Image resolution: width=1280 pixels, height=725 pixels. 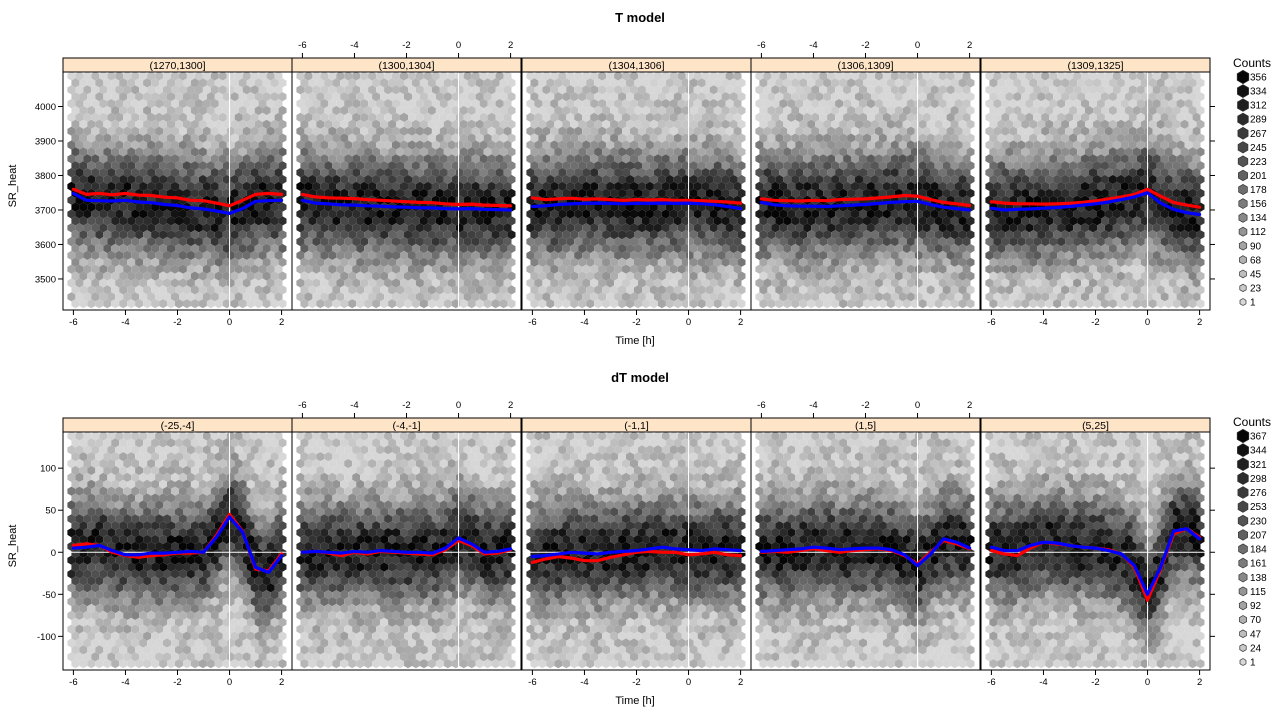 I want to click on panel: (1306,1309] -6 -4 -2 0 2, so click(x=865, y=175).